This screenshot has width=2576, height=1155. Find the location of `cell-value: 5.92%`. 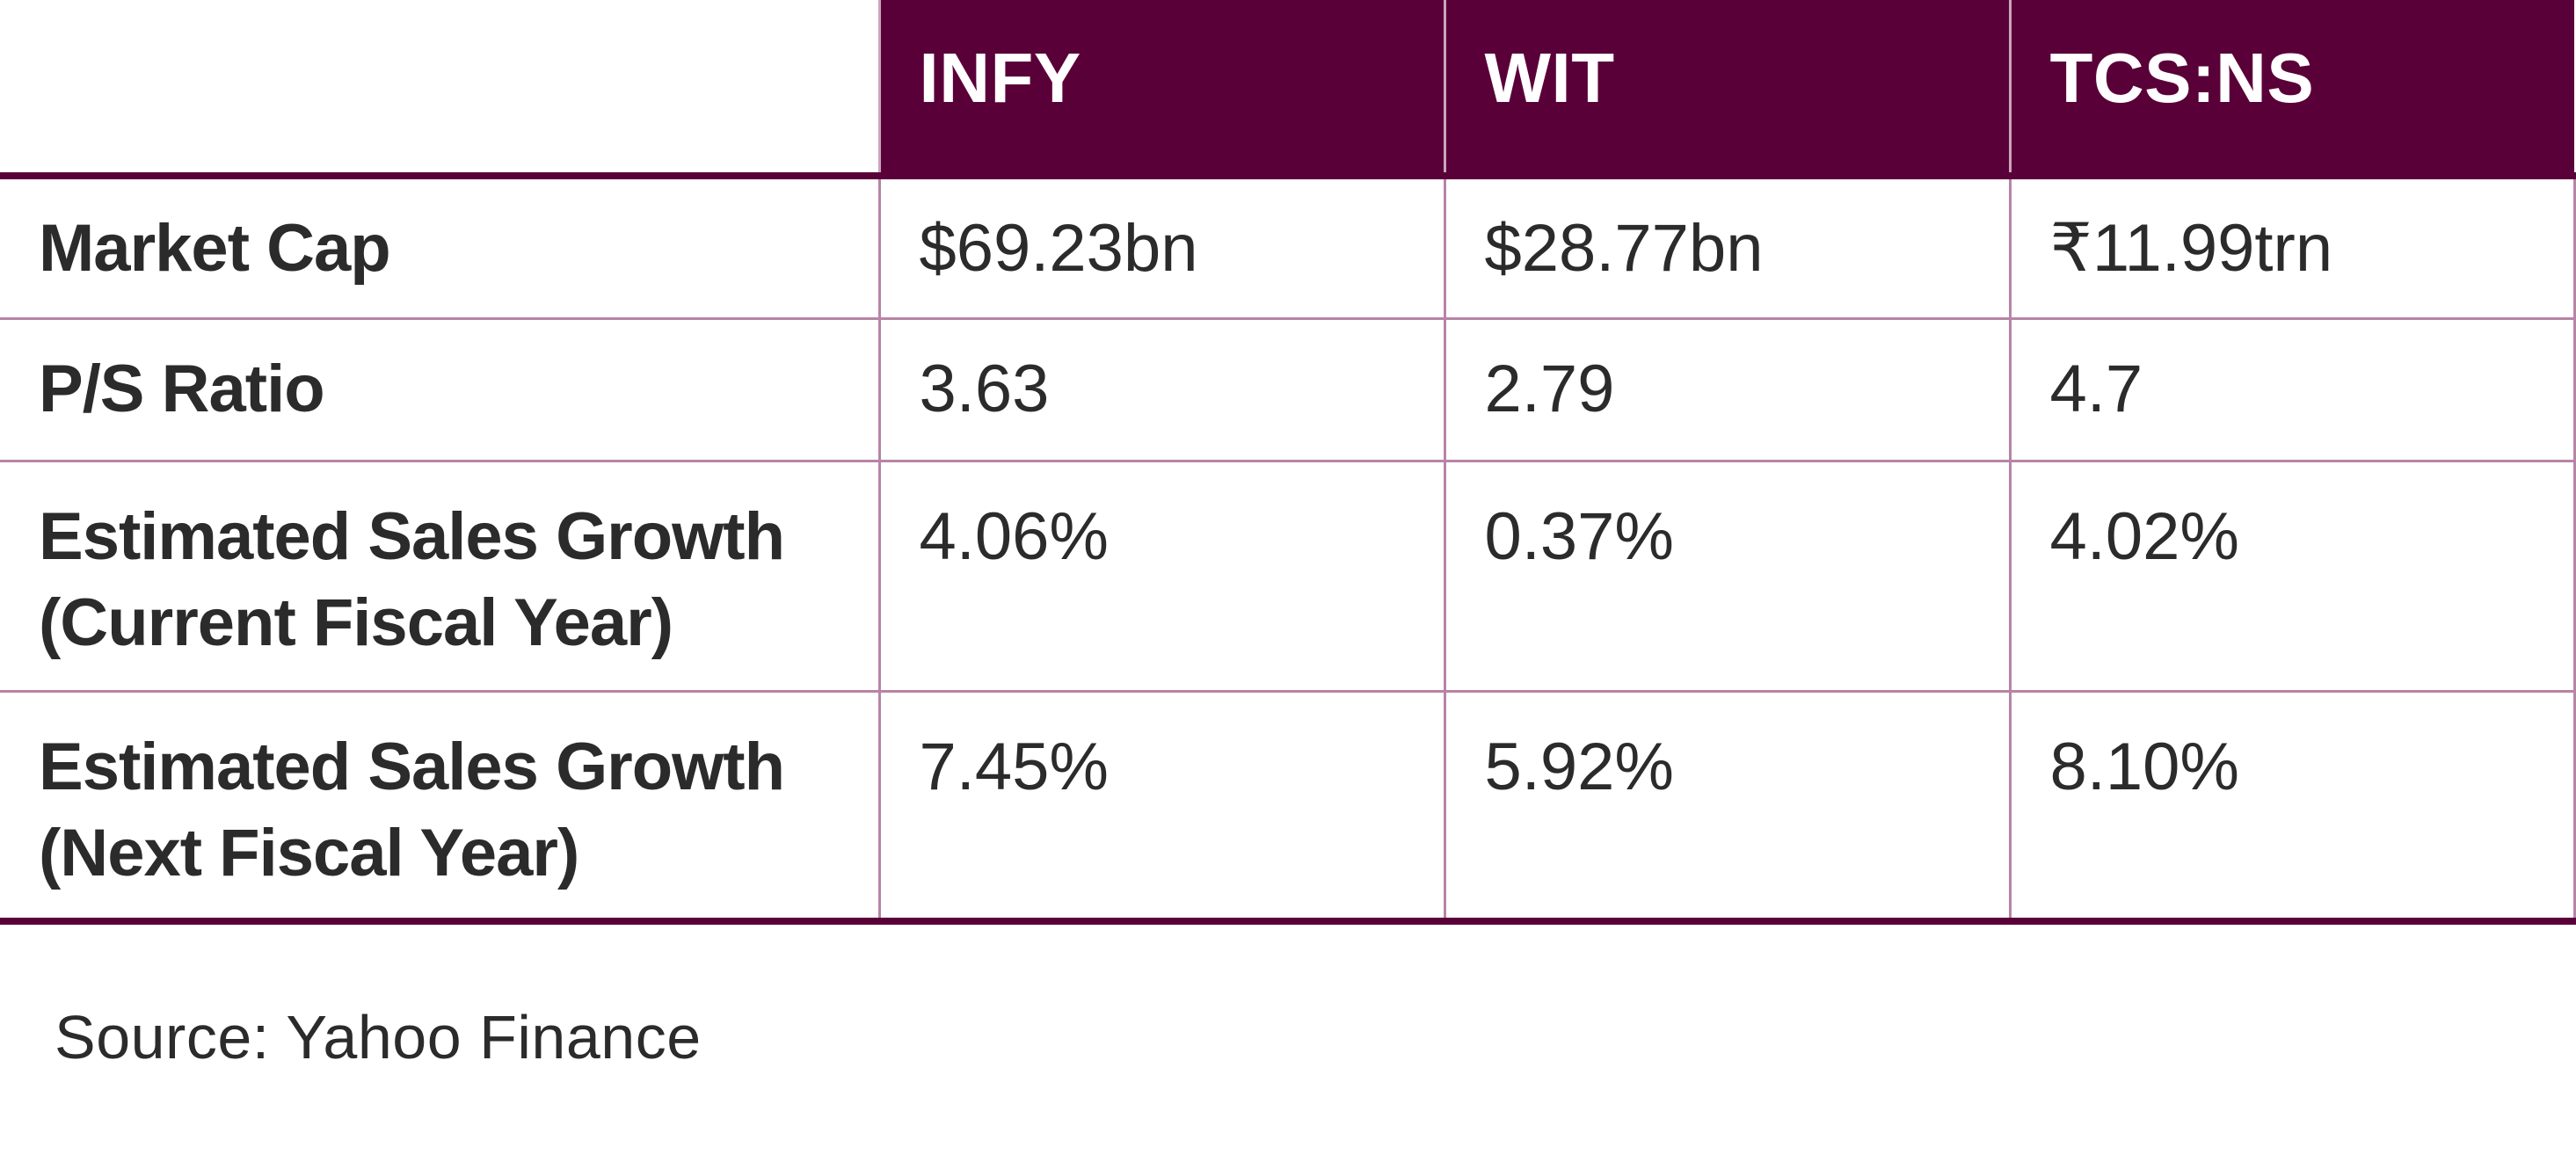

cell-value: 5.92% is located at coordinates (1726, 808).